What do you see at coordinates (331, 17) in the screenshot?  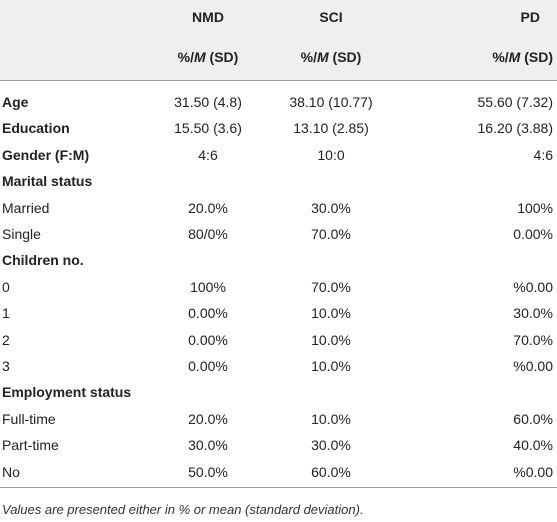 I see `column-header: SCI` at bounding box center [331, 17].